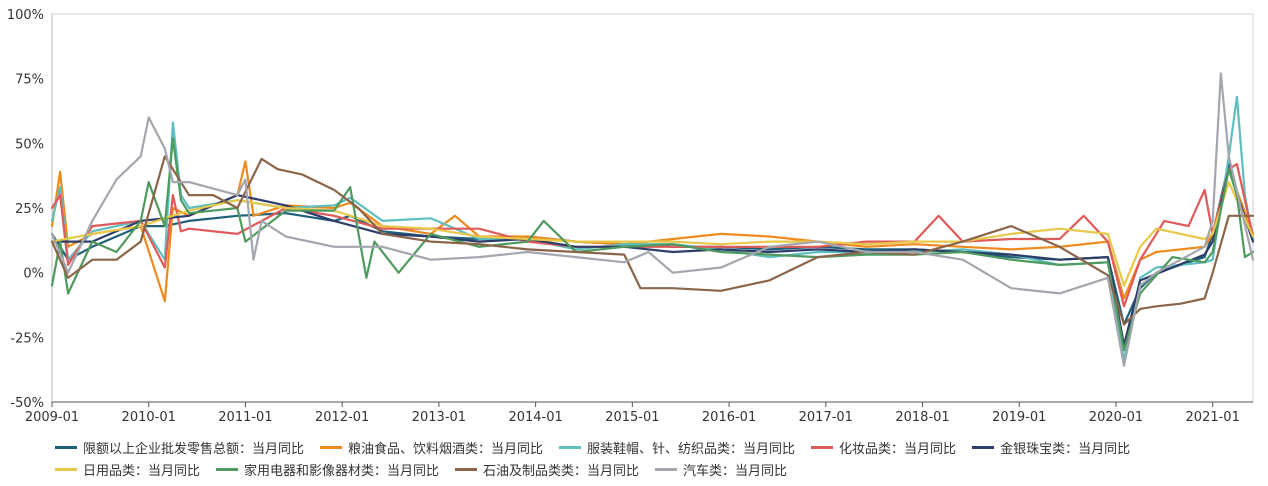 The height and width of the screenshot is (486, 1268). What do you see at coordinates (735, 471) in the screenshot?
I see `legend-label: 汽车类：当月同比` at bounding box center [735, 471].